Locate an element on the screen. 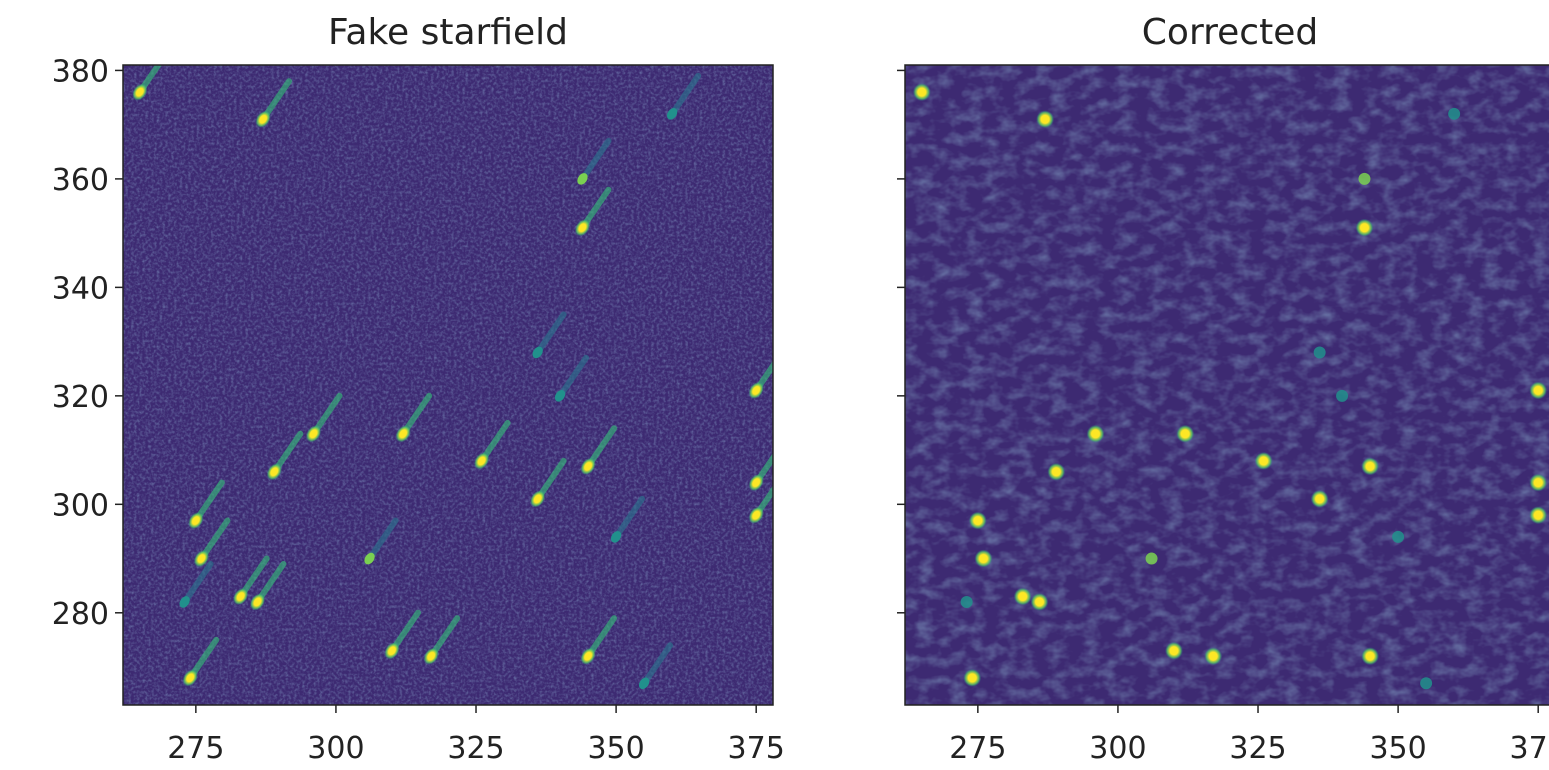  y-tick-label: 380 is located at coordinates (80, 71).